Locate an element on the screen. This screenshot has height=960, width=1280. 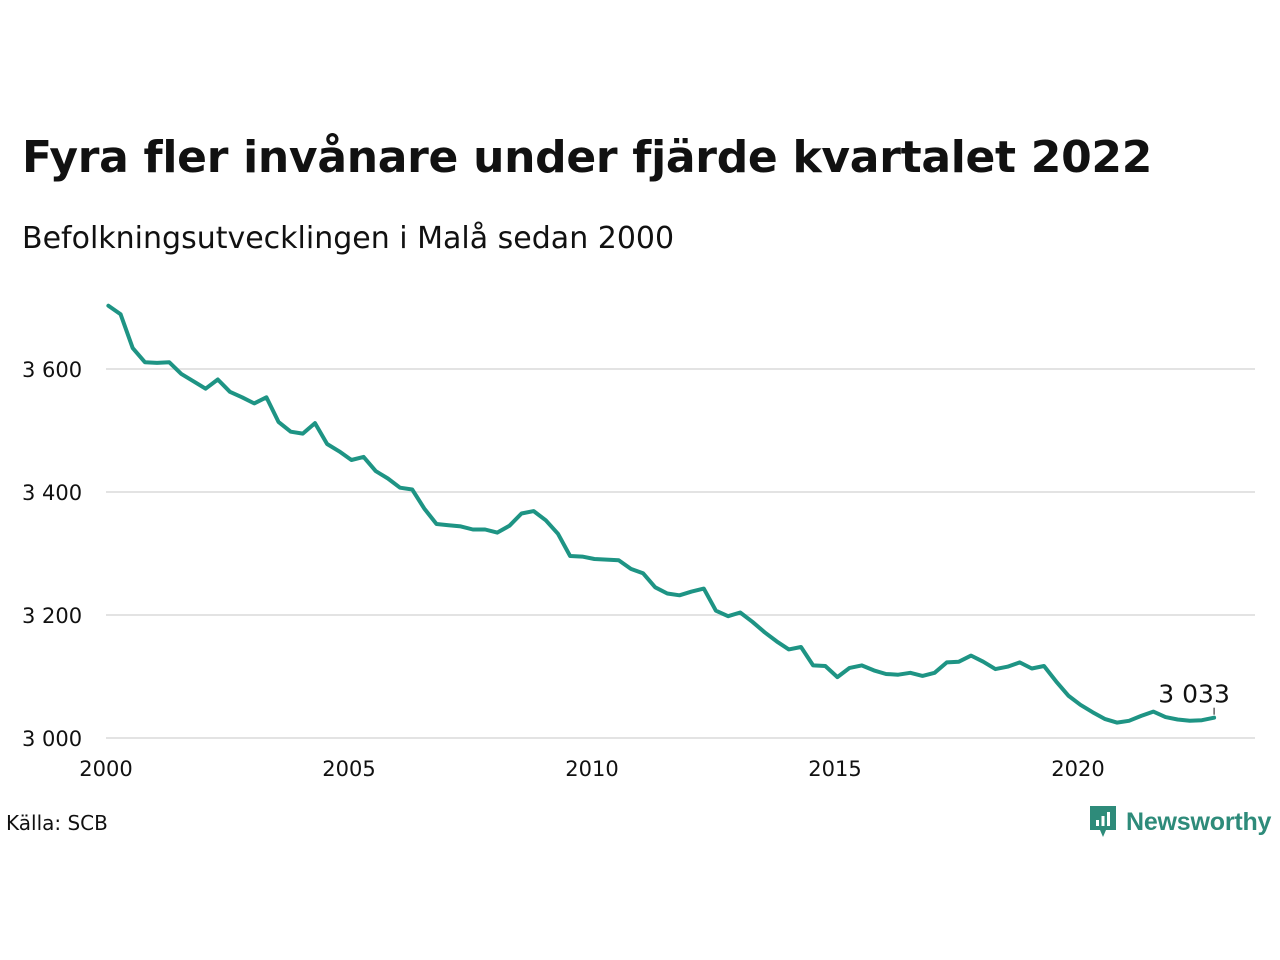
y-tick-label: 3 400 is located at coordinates (52, 493).